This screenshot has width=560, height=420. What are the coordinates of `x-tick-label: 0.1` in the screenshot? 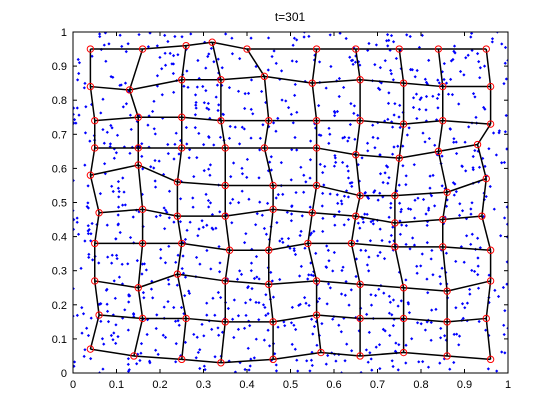 It's located at (116, 385).